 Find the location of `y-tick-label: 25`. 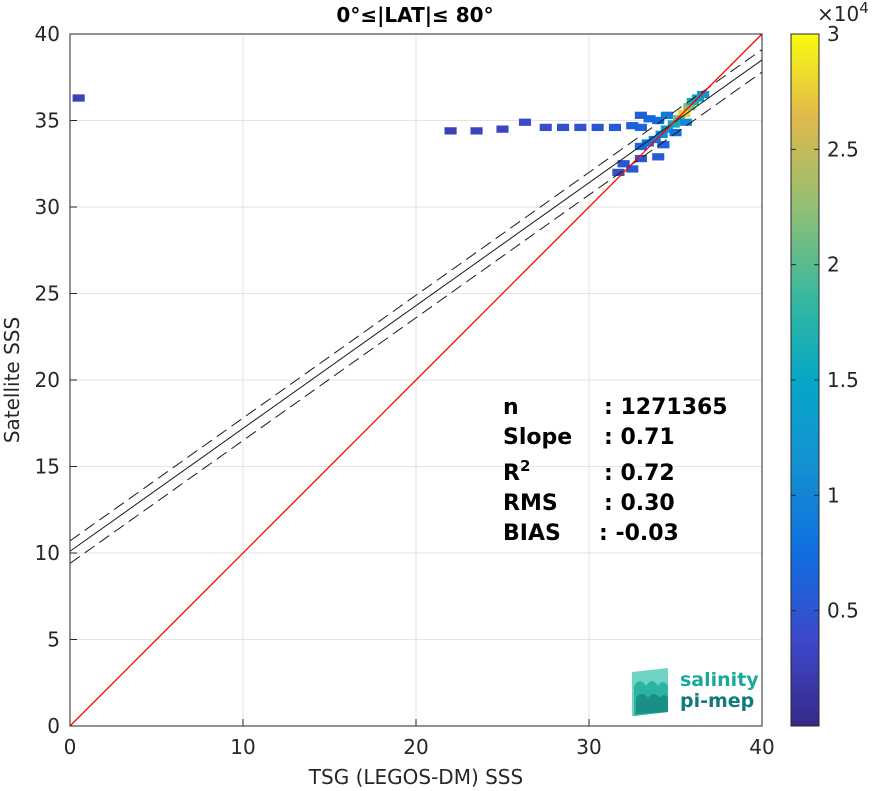

y-tick-label: 25 is located at coordinates (47, 294).